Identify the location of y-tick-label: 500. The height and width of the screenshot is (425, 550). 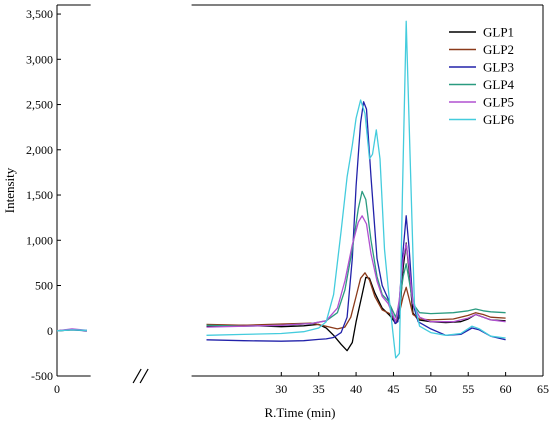
(44, 286).